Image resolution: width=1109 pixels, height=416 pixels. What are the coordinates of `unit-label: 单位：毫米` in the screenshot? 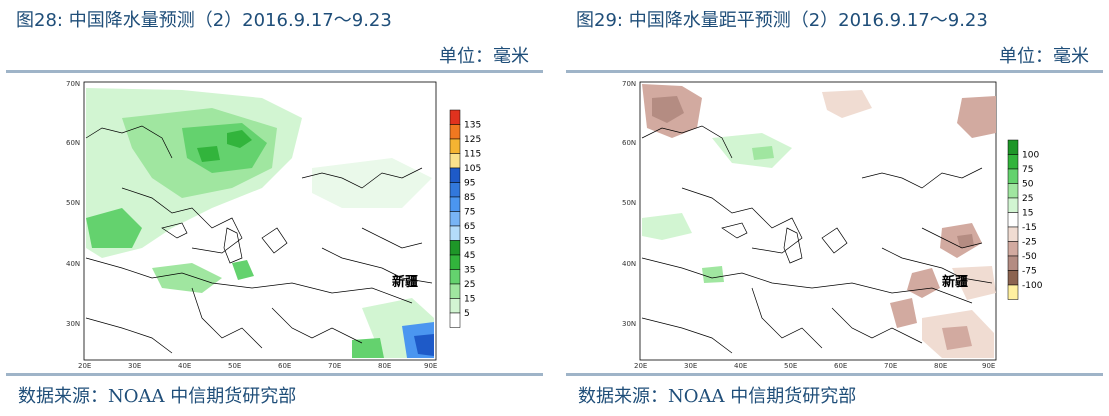 It's located at (1044, 56).